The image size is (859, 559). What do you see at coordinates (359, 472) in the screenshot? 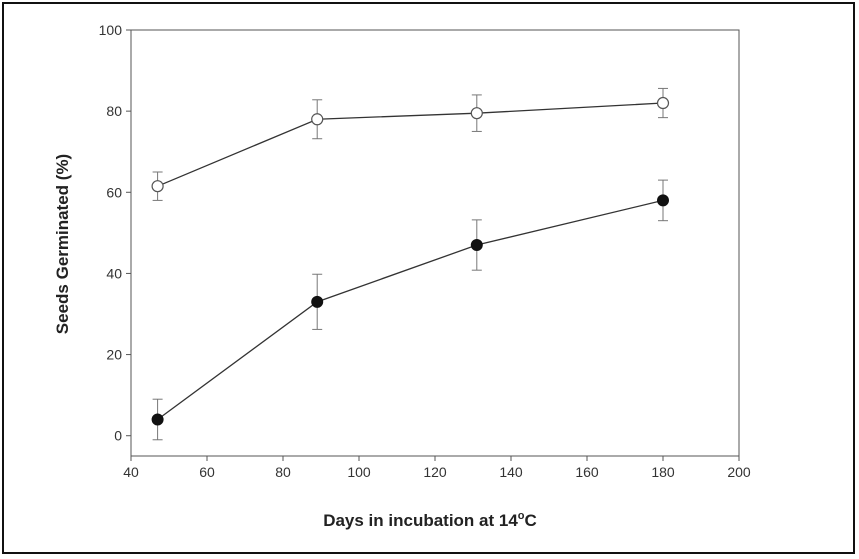
I see `x-tick-label: 100` at bounding box center [359, 472].